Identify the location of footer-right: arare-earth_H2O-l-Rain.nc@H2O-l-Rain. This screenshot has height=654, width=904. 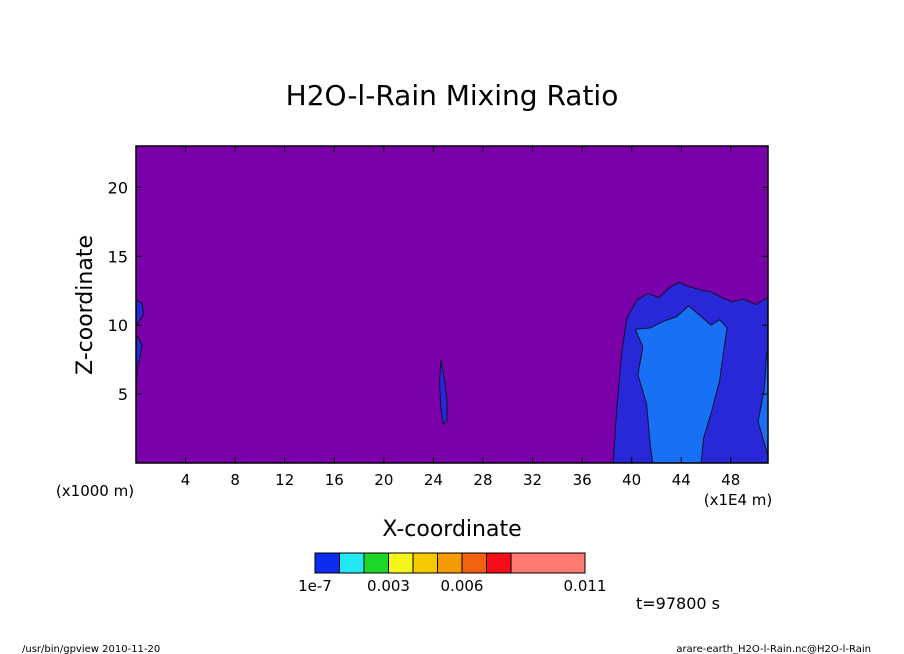
(773, 649).